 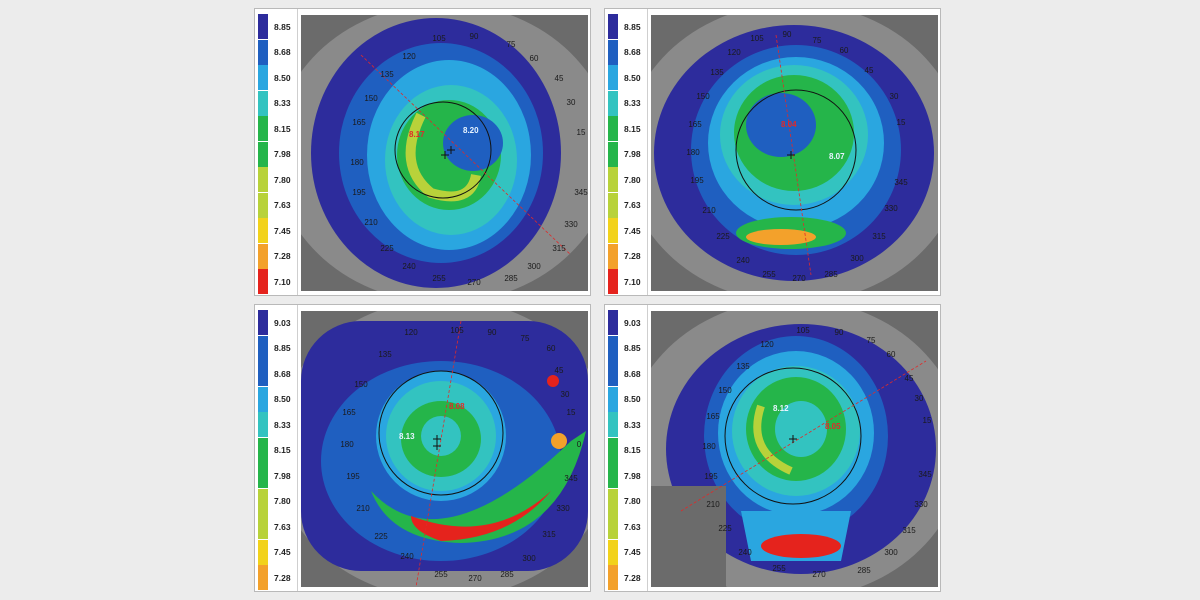 What do you see at coordinates (276, 281) in the screenshot?
I see `legend-entry: 7.10` at bounding box center [276, 281].